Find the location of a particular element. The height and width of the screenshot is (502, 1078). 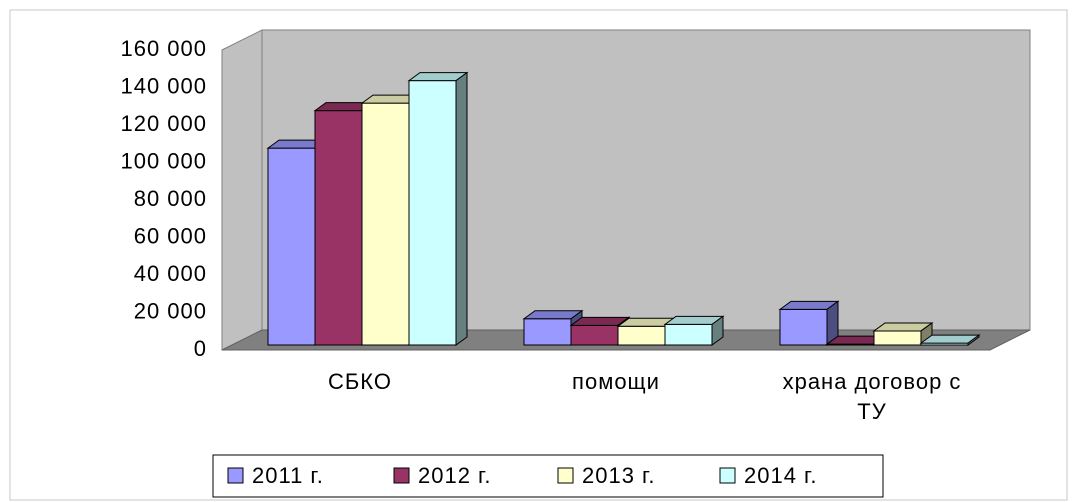

legend-label: 2013 г. is located at coordinates (619, 475).